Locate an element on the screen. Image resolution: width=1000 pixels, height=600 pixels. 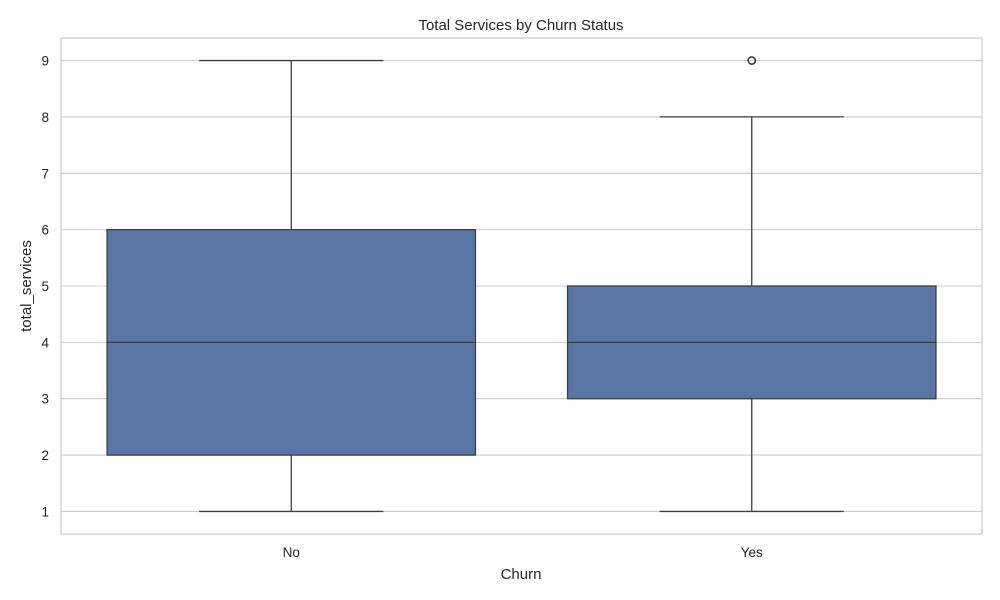
y-tick-label-9: 9 is located at coordinates (45, 61).